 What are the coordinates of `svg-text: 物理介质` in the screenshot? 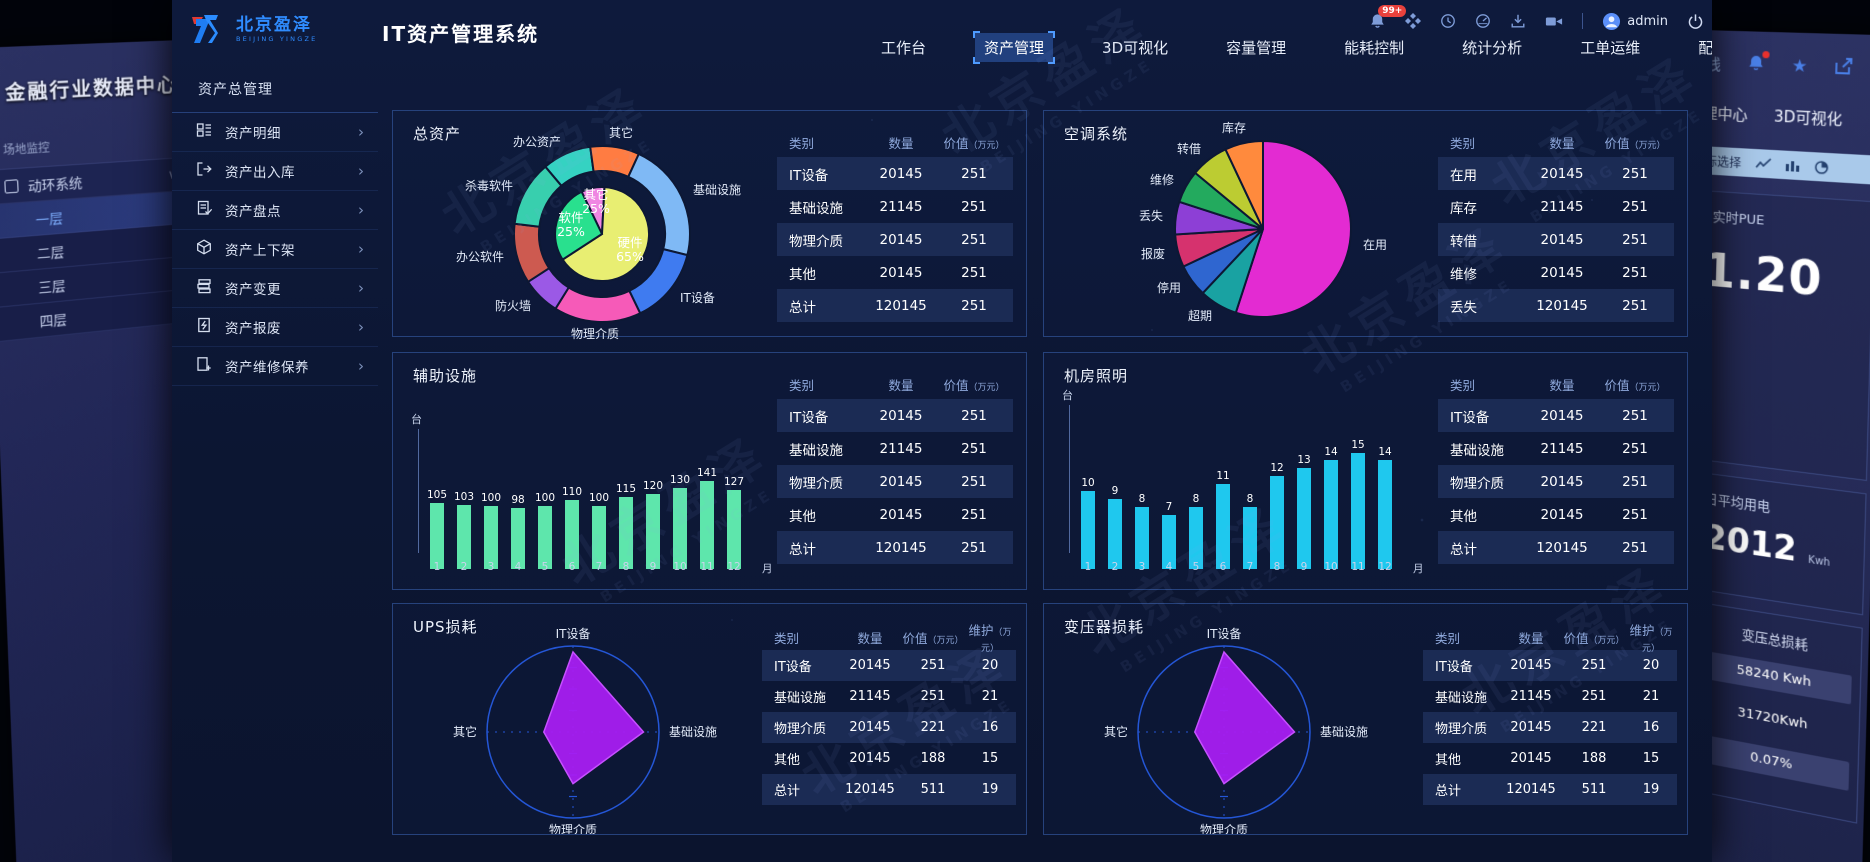 It's located at (595, 334).